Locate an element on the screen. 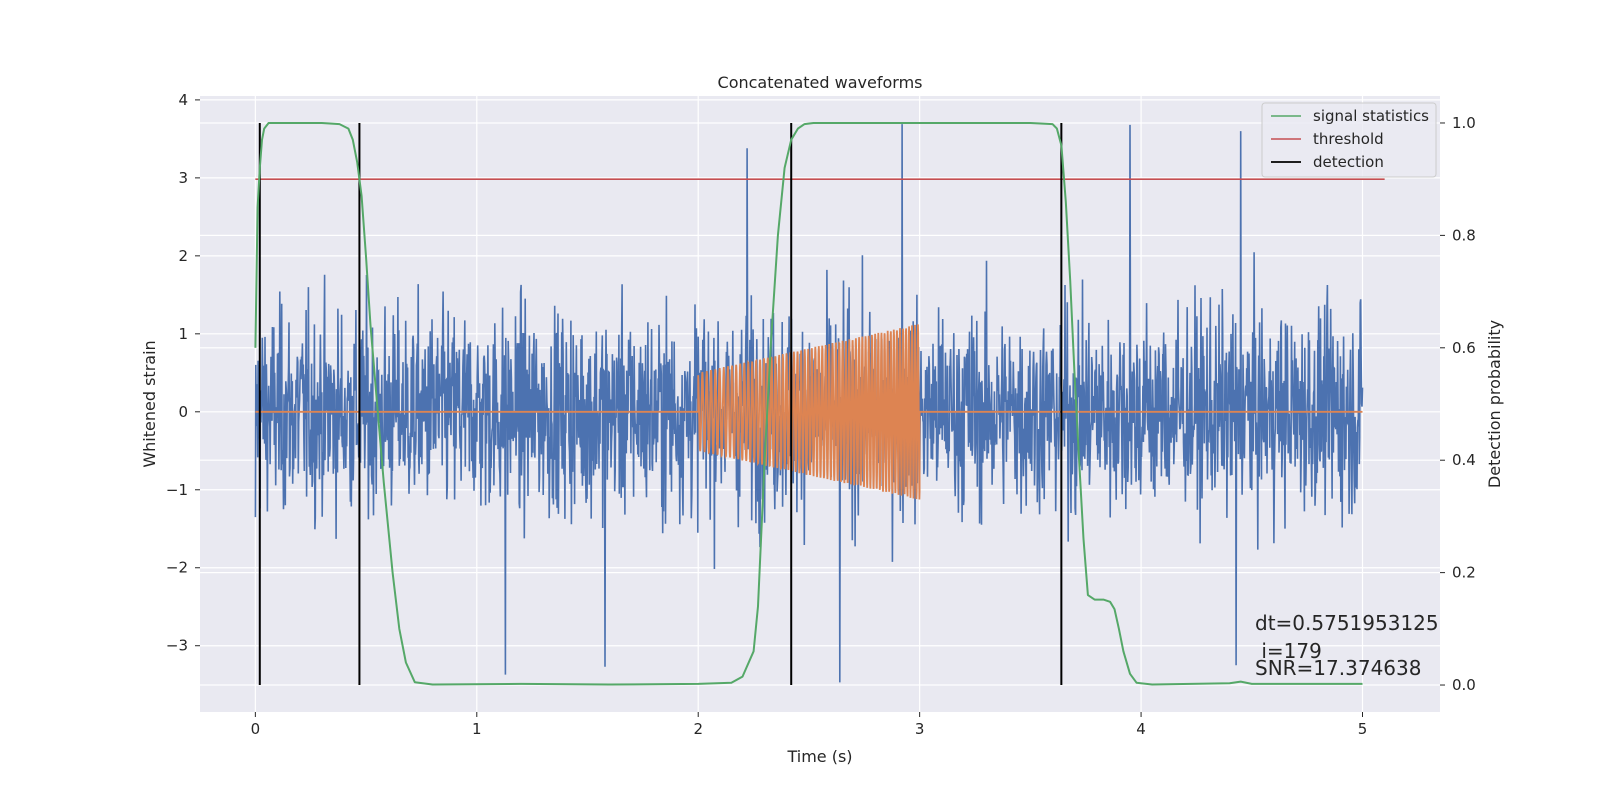  legend-label-signal-statistics: signal statistics is located at coordinates (1371, 116).